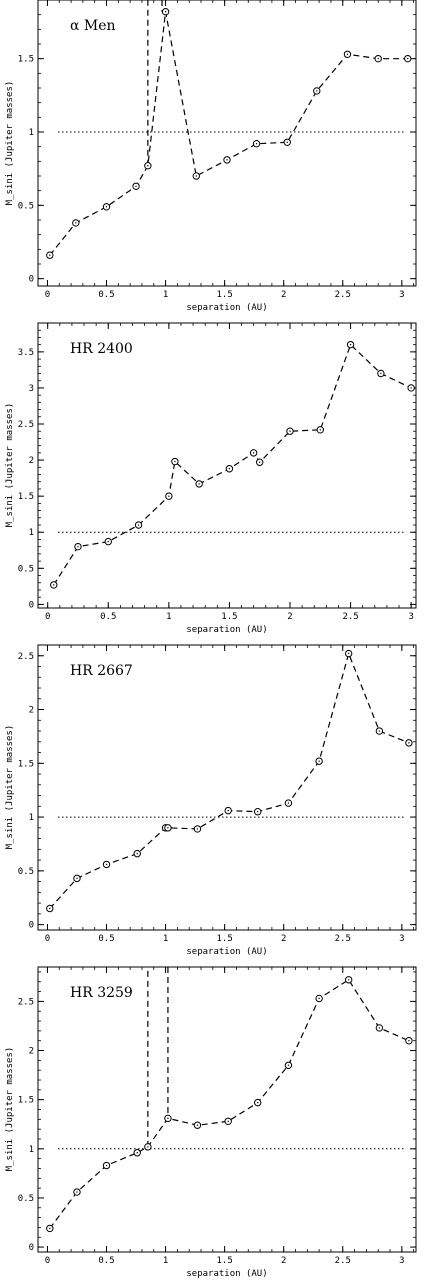 The height and width of the screenshot is (1281, 424). I want to click on y-axis-title: M_sini (Jupiter masses), so click(10, 787).